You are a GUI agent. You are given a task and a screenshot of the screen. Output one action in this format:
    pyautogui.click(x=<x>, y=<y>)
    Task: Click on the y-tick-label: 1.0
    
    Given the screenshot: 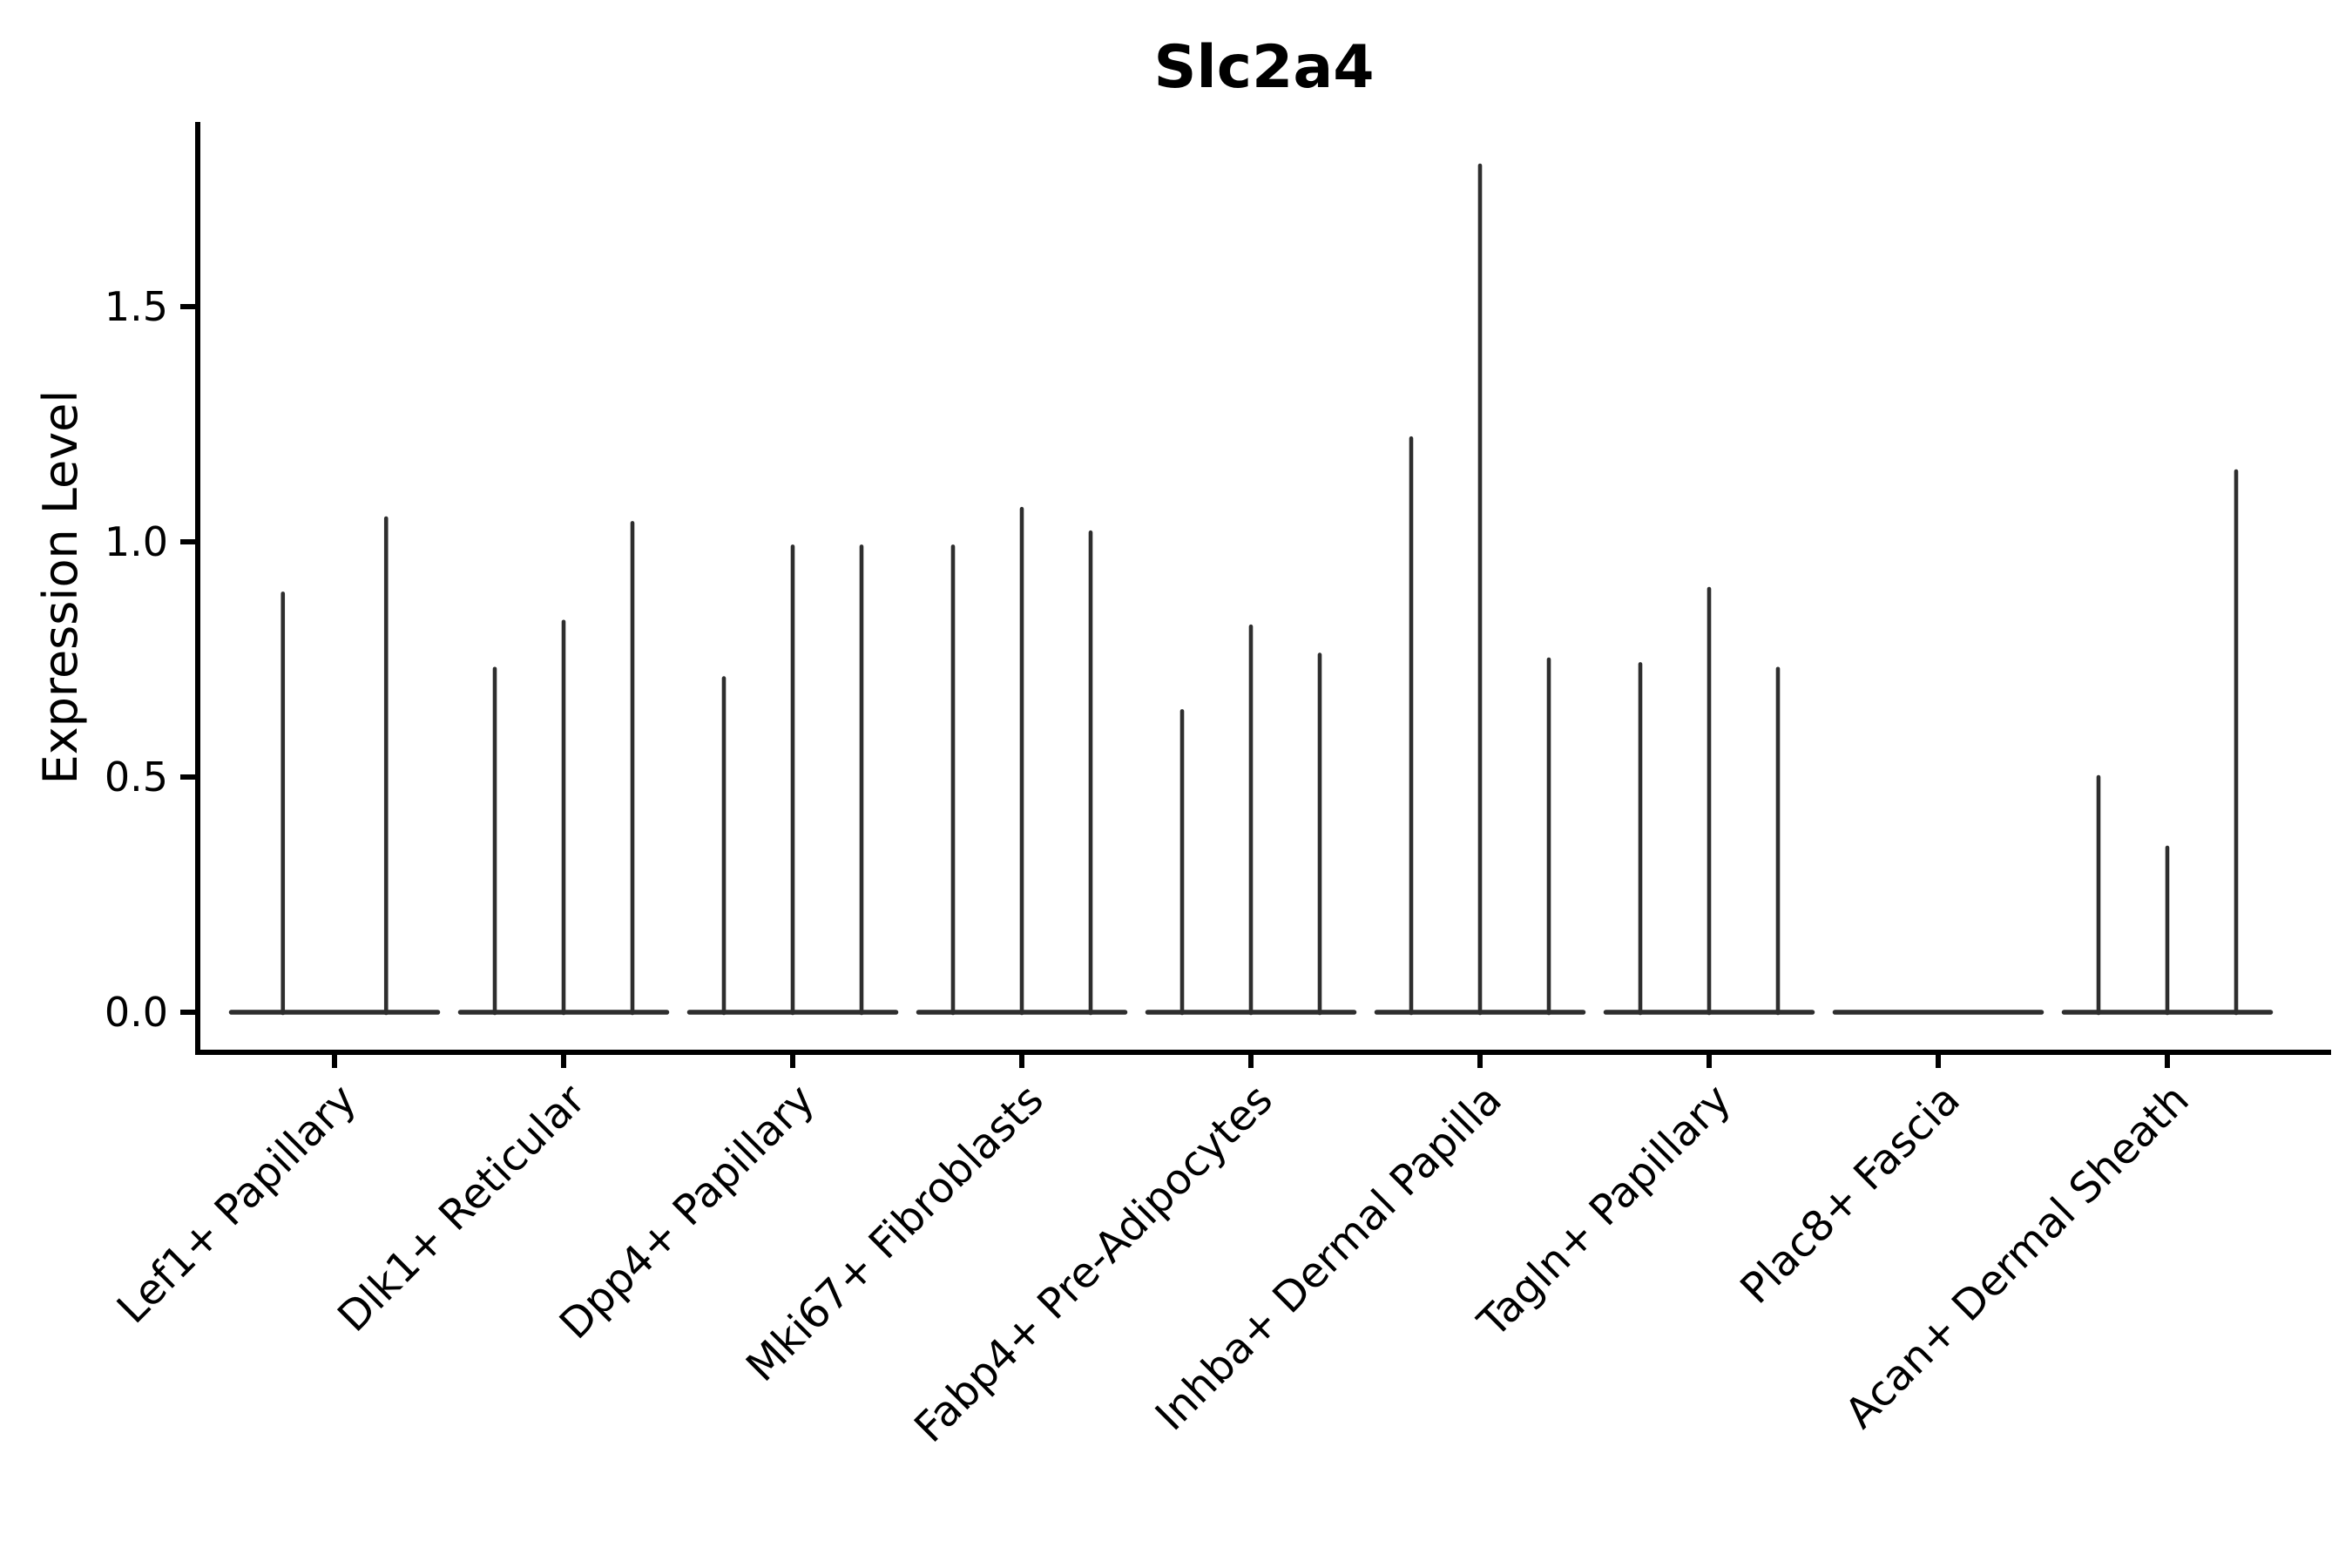 What is the action you would take?
    pyautogui.click(x=136, y=541)
    